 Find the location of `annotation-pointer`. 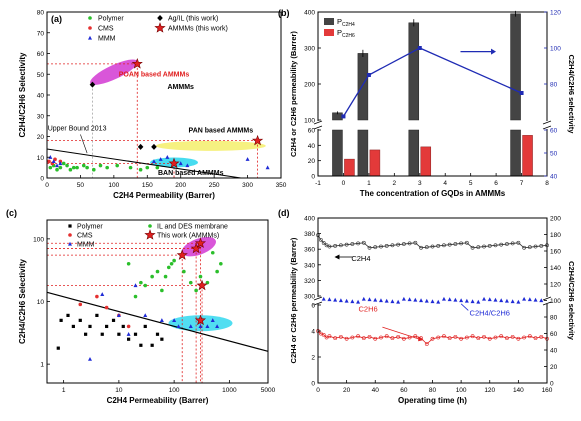

annotation-pointer is located at coordinates (84, 144).